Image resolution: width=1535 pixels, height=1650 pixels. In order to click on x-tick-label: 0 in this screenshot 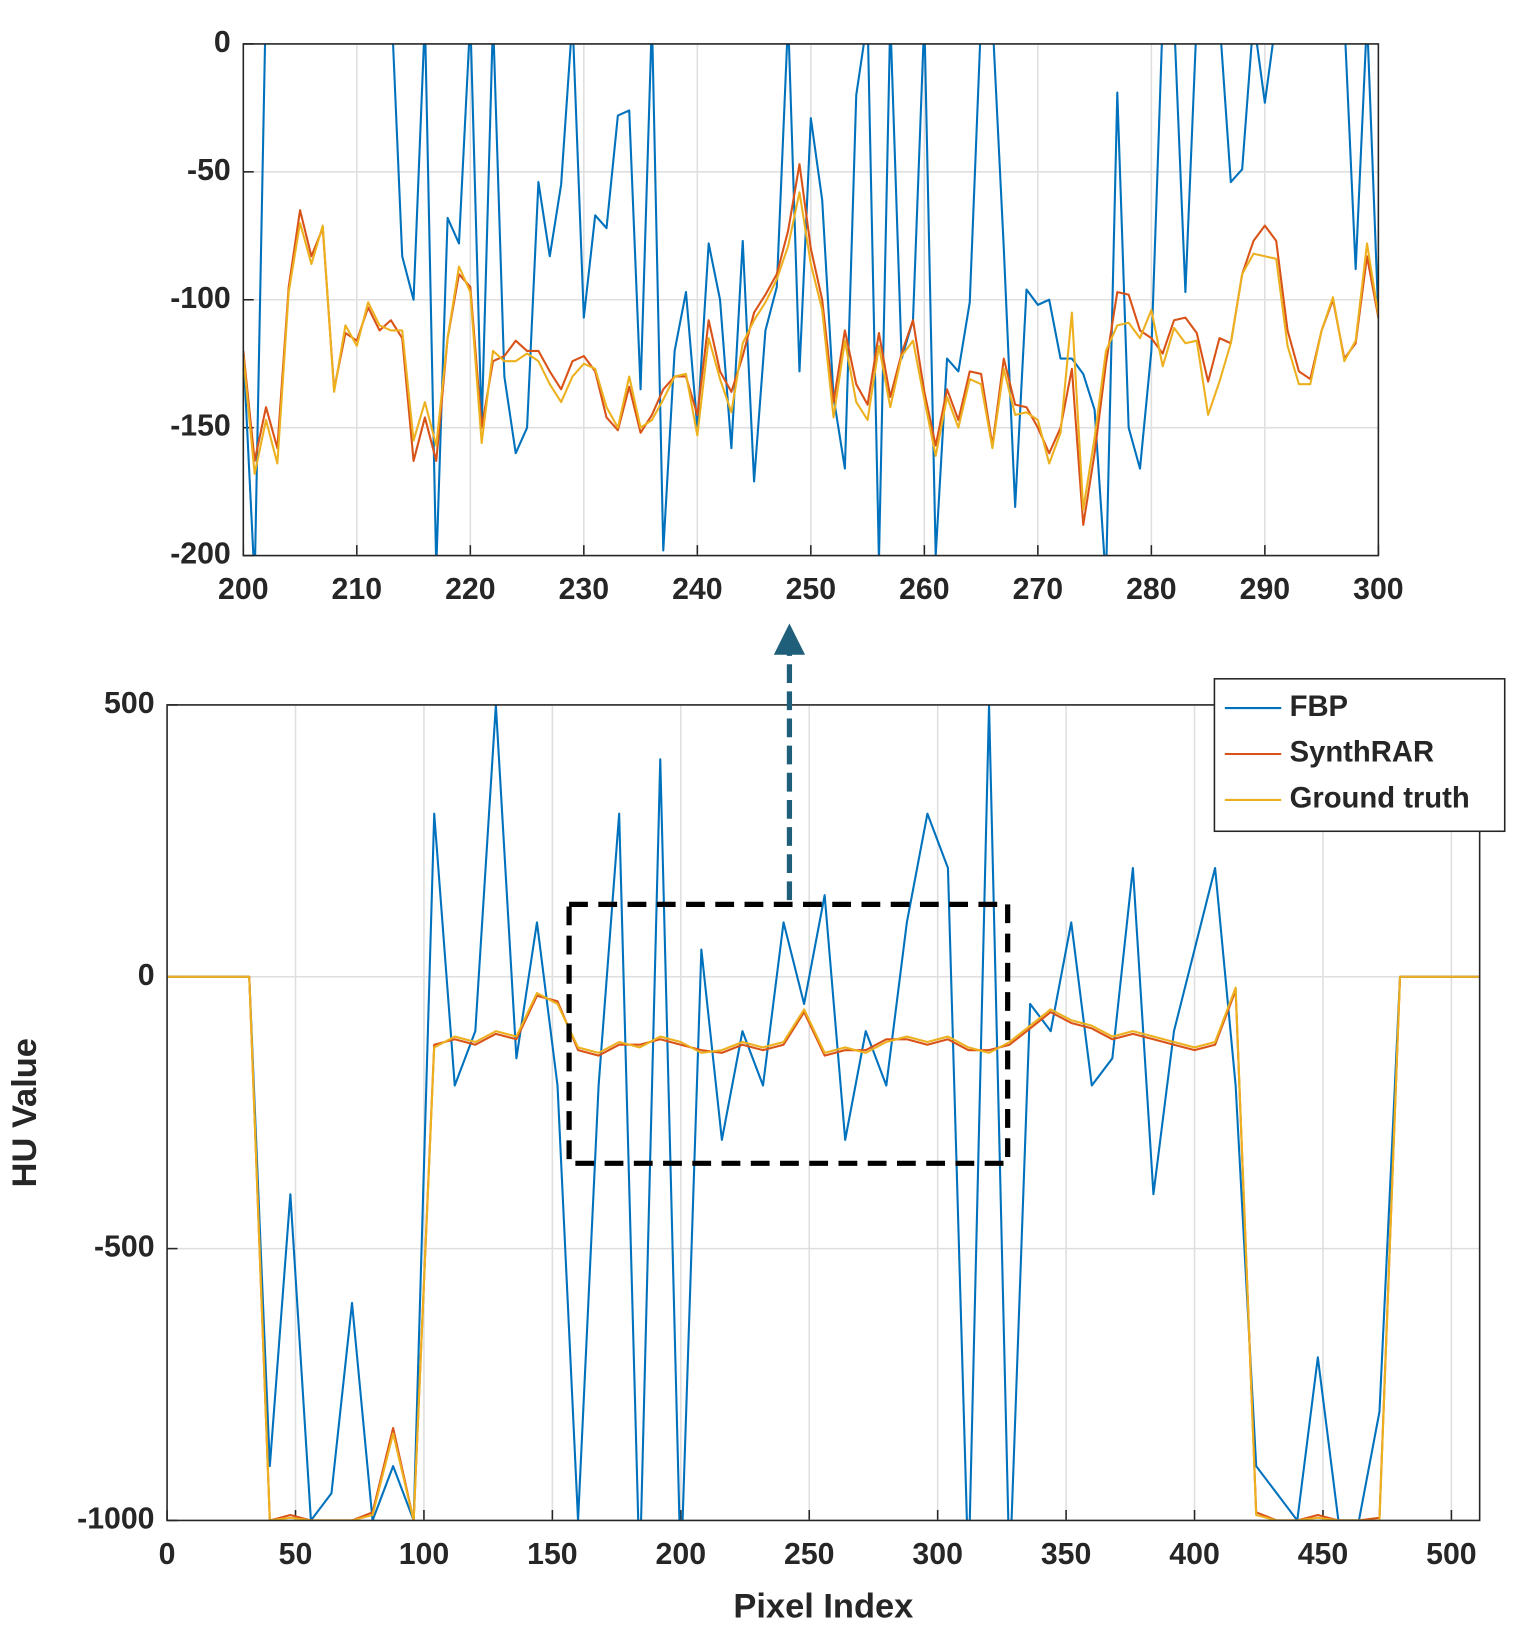, I will do `click(167, 1554)`.